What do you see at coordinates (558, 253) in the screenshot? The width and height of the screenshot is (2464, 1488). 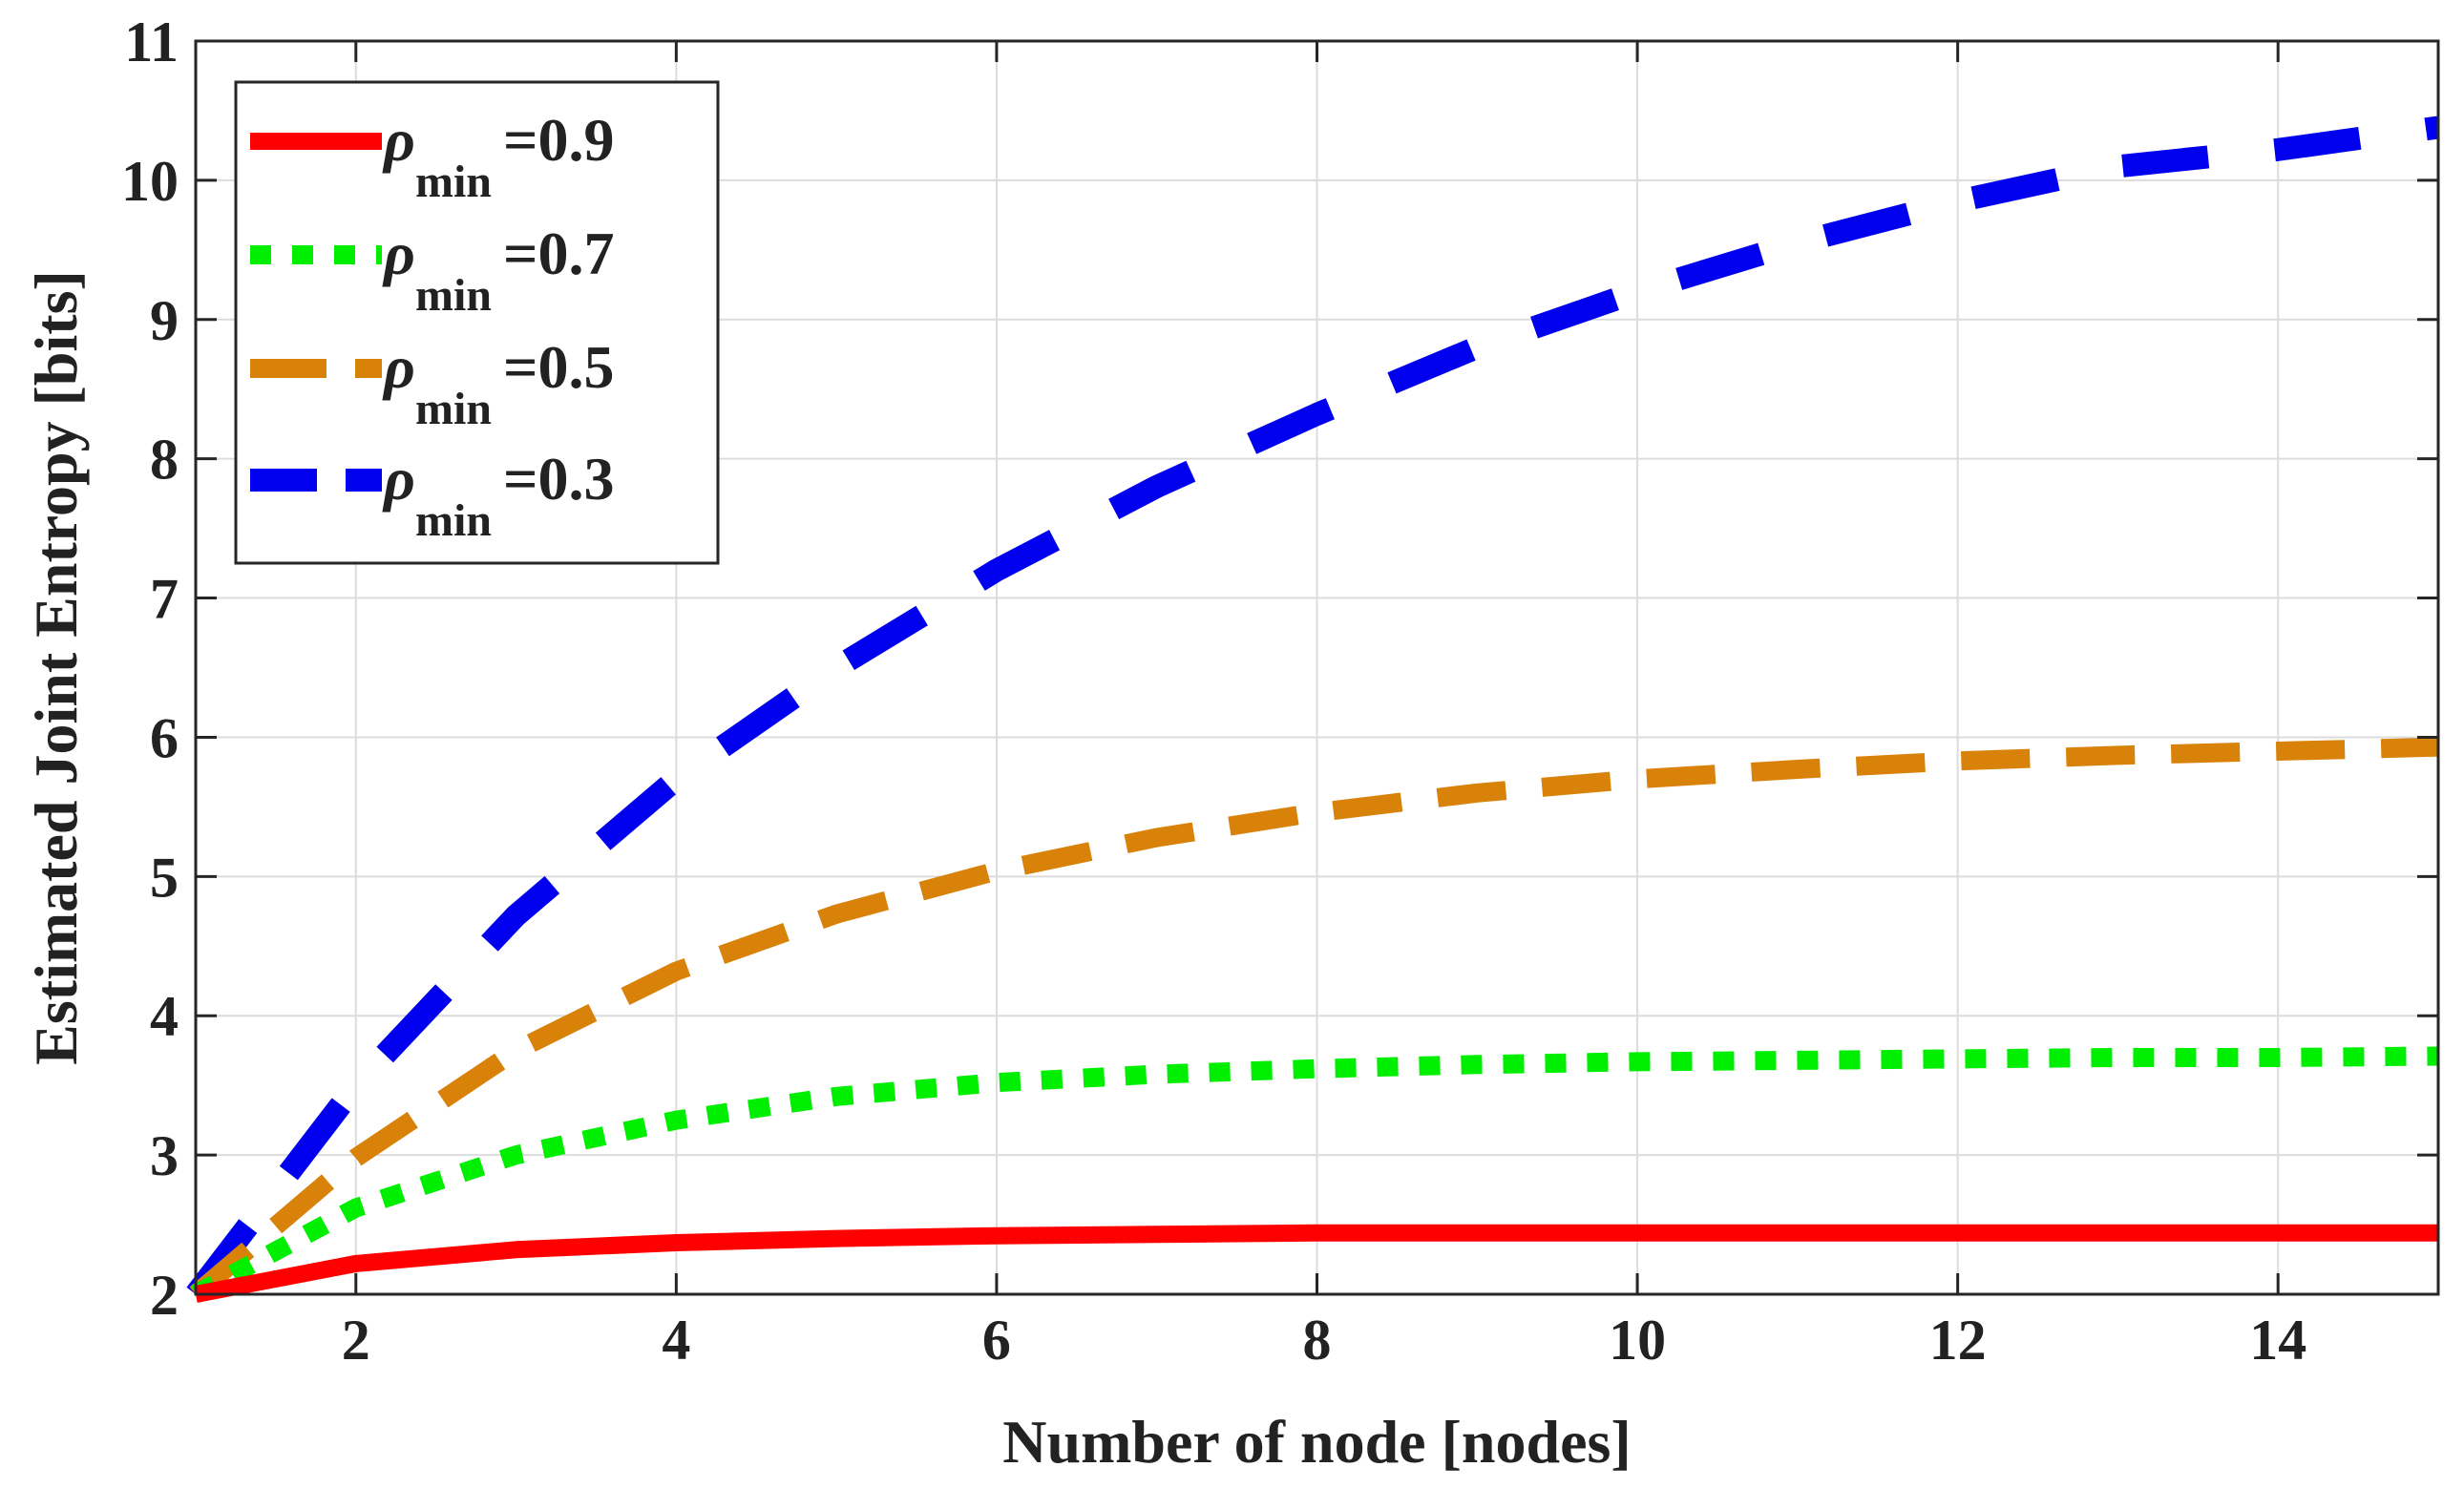 I see `legend-value: =0.7` at bounding box center [558, 253].